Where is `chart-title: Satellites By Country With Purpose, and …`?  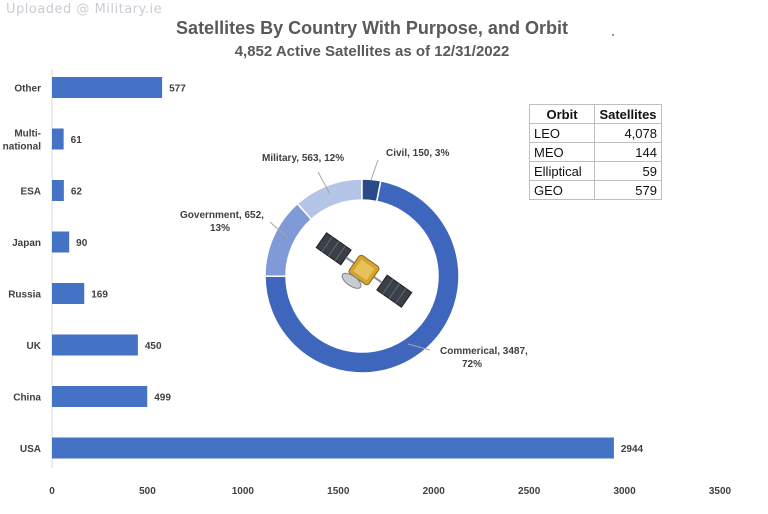
chart-title: Satellites By Country With Purpose, and … is located at coordinates (372, 28).